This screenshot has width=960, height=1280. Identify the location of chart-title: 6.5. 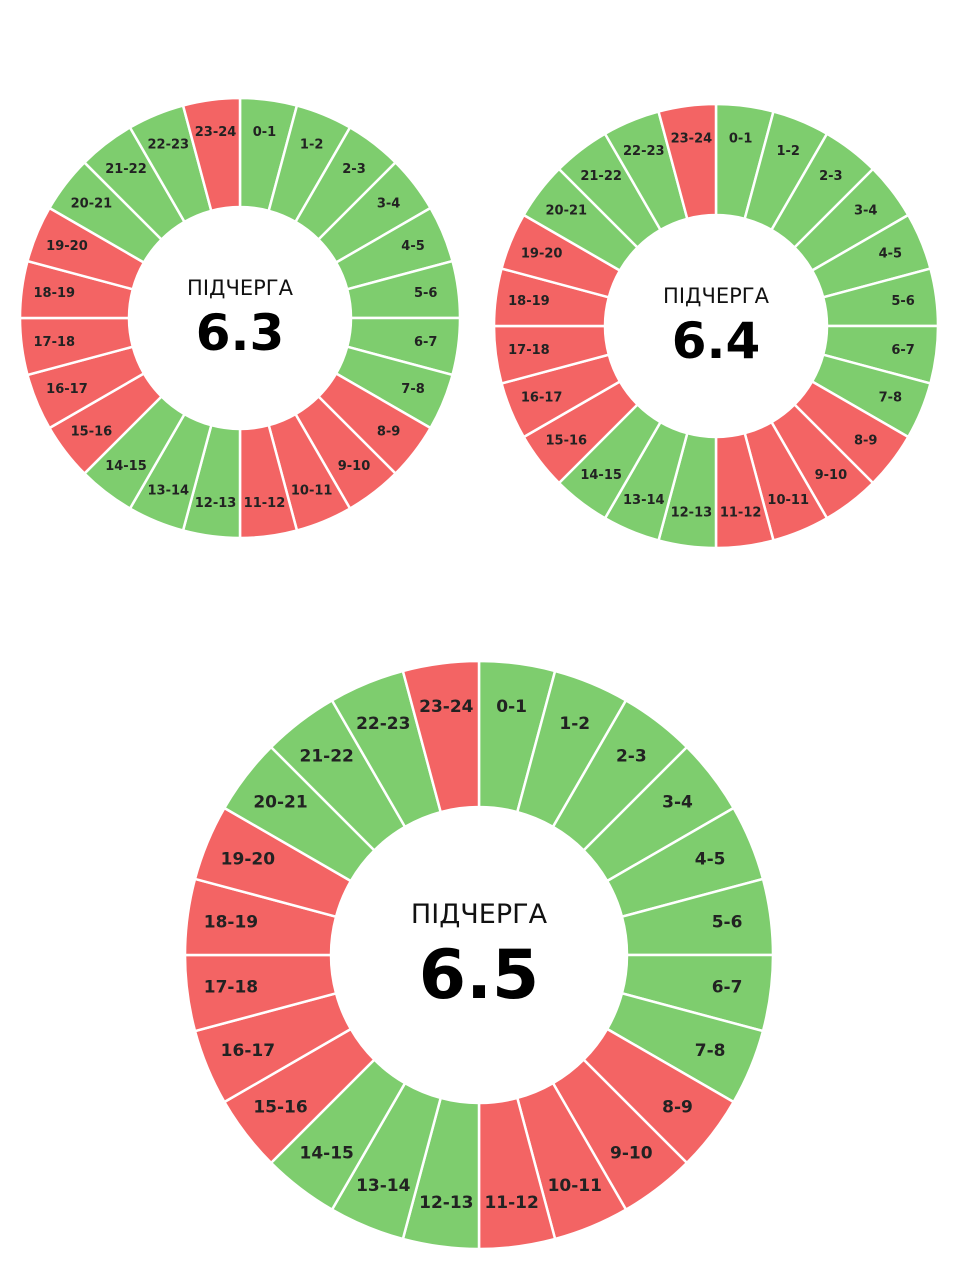
(479, 975).